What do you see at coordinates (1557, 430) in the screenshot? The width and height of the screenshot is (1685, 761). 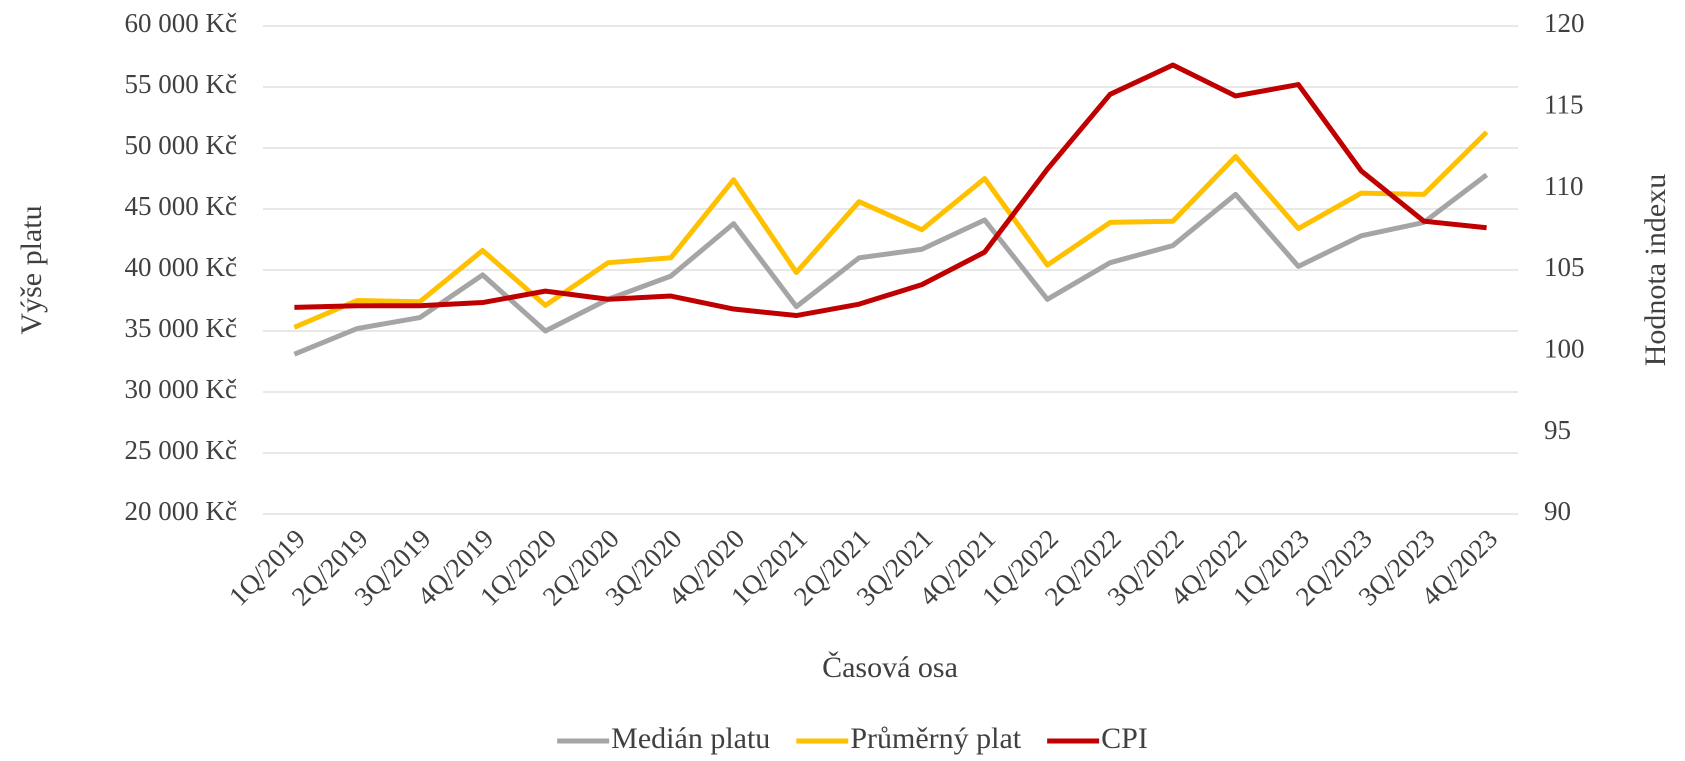 I see `y2-tick-label: 95` at bounding box center [1557, 430].